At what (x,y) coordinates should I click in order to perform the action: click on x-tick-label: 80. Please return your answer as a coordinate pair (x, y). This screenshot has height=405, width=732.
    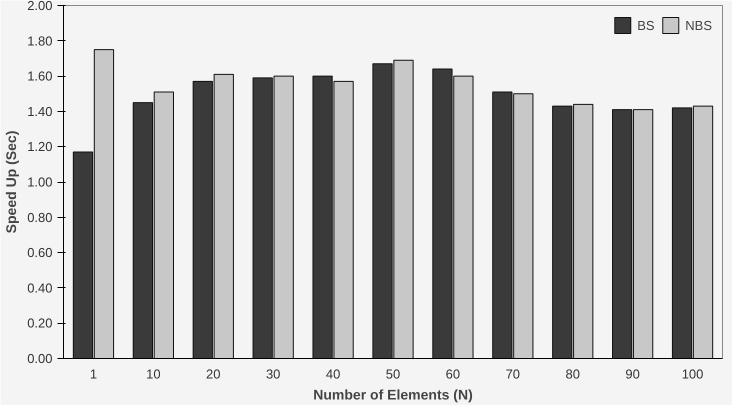
    Looking at the image, I should click on (572, 374).